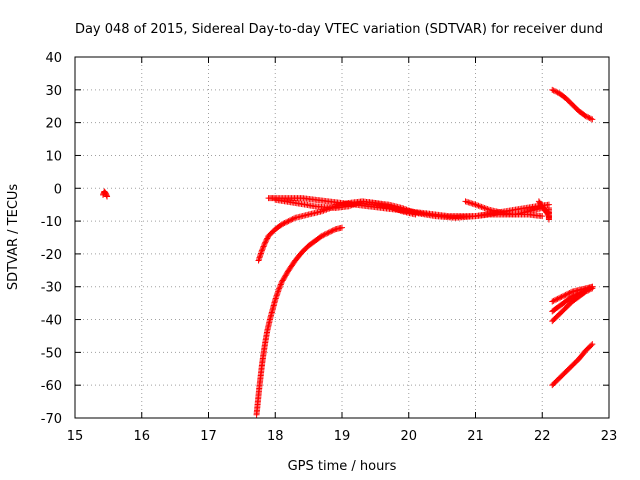 The width and height of the screenshot is (640, 480). What do you see at coordinates (51, 222) in the screenshot?
I see `y-tick-label: -10` at bounding box center [51, 222].